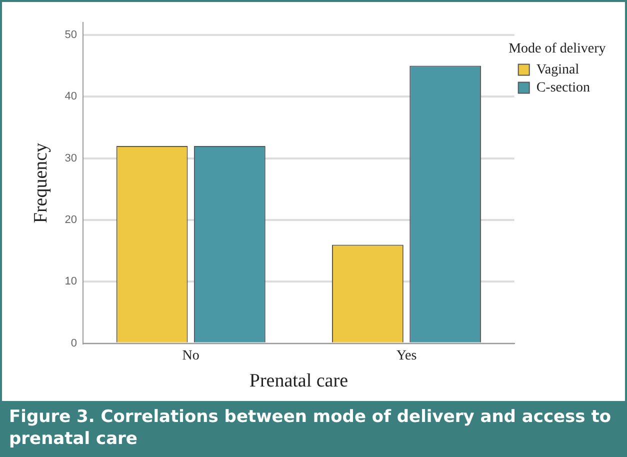 The image size is (627, 457). Describe the element at coordinates (558, 70) in the screenshot. I see `legend-label: Vaginal` at that location.